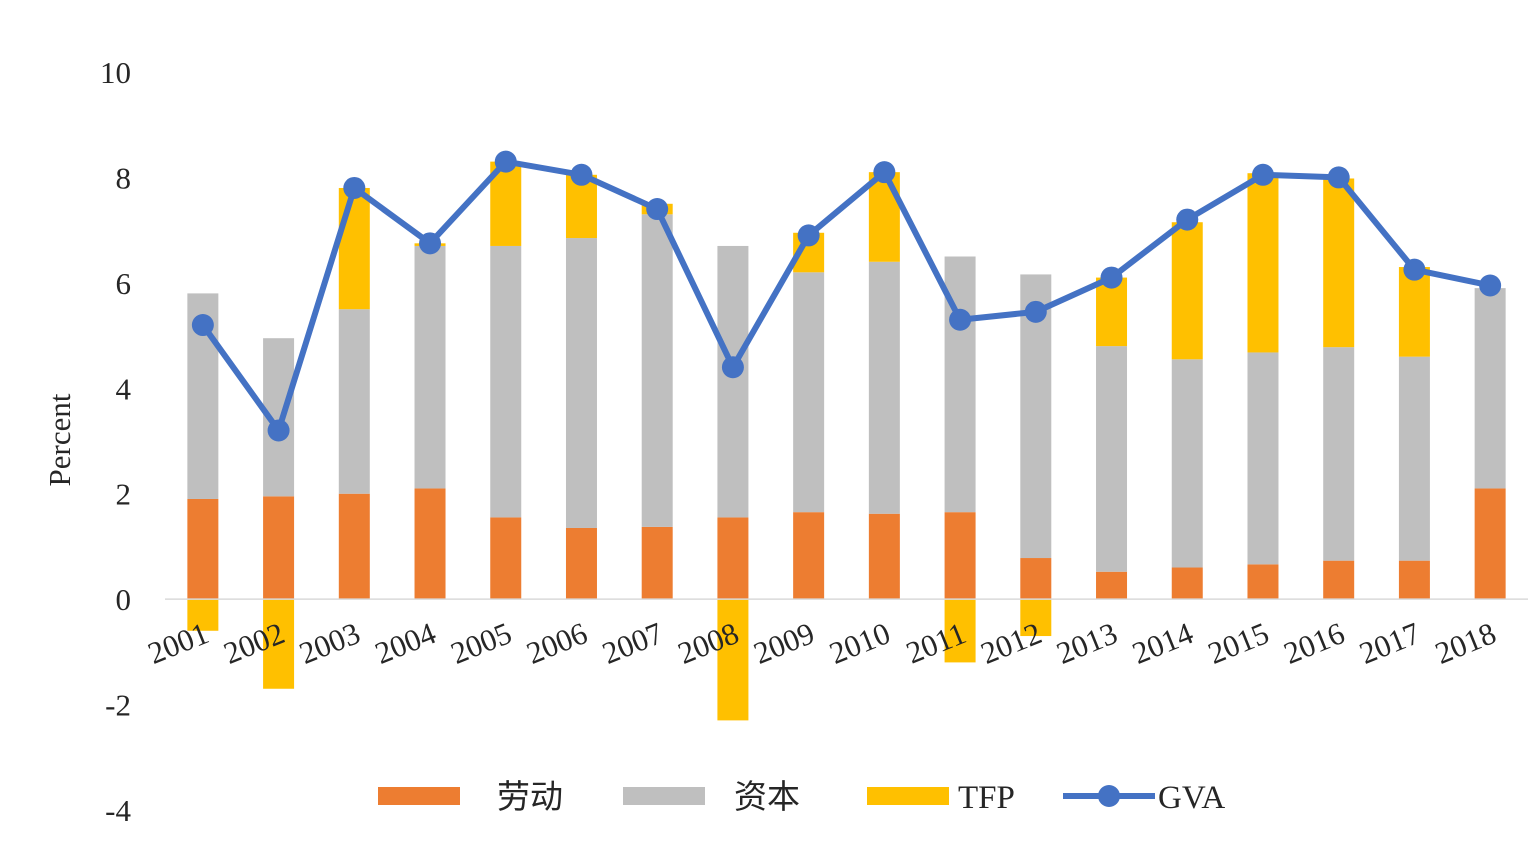  Describe the element at coordinates (279, 548) in the screenshot. I see `bar-labor-2002` at that location.